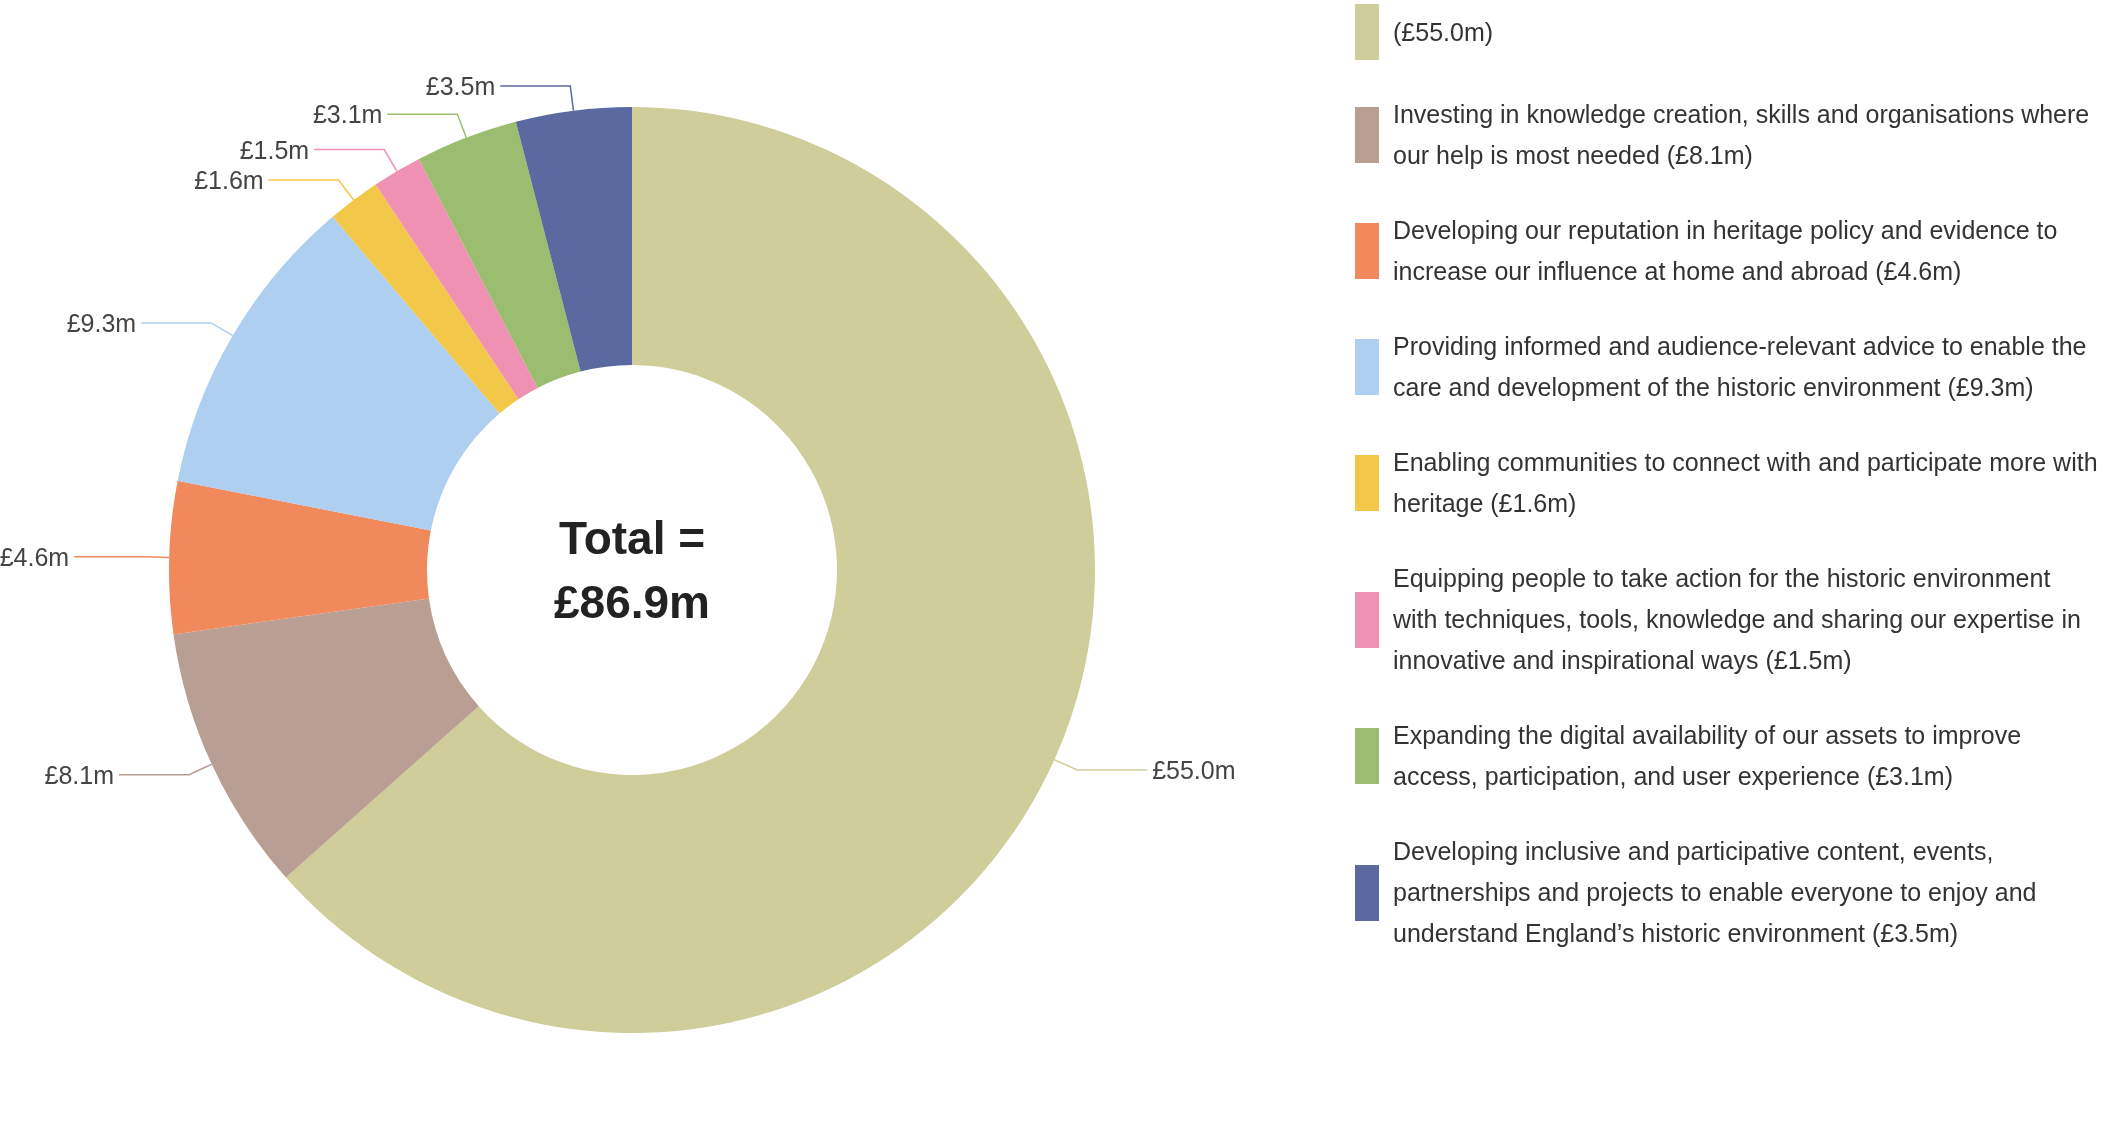 Image resolution: width=2116 pixels, height=1136 pixels. Describe the element at coordinates (229, 180) in the screenshot. I see `data-label: £1.6m` at that location.